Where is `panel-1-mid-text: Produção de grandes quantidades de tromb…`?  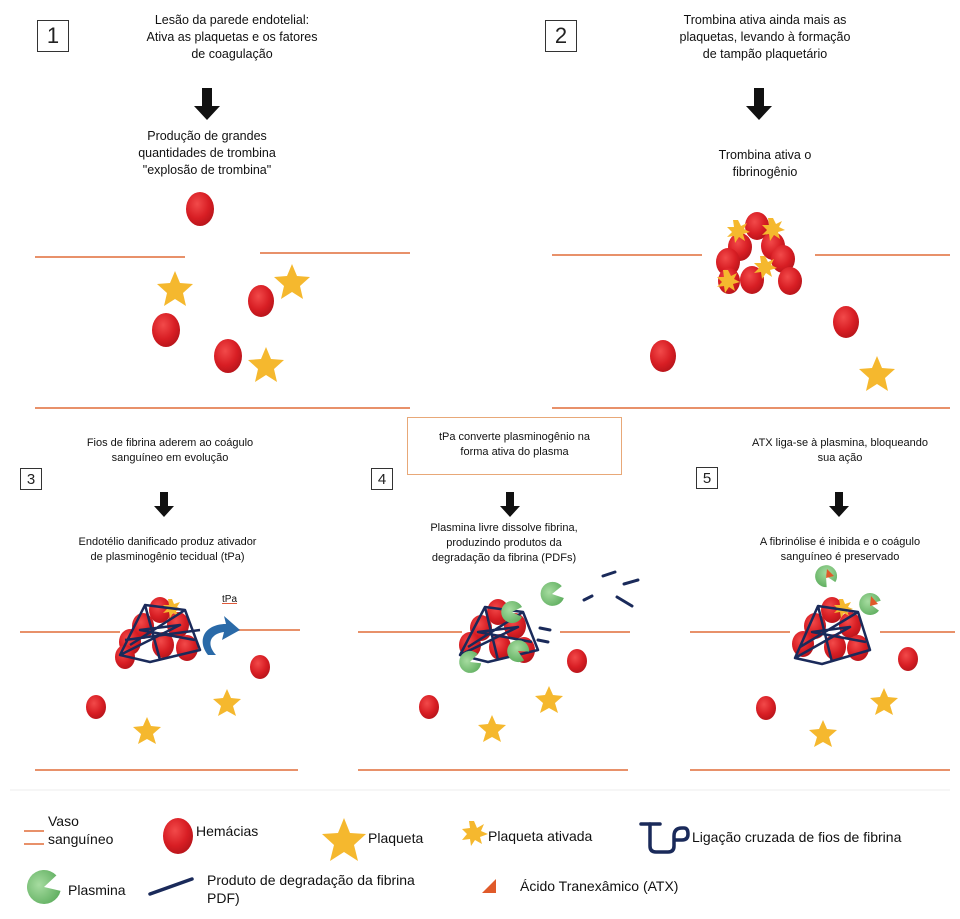 panel-1-mid-text: Produção de grandes quantidades de tromb… is located at coordinates (207, 153).